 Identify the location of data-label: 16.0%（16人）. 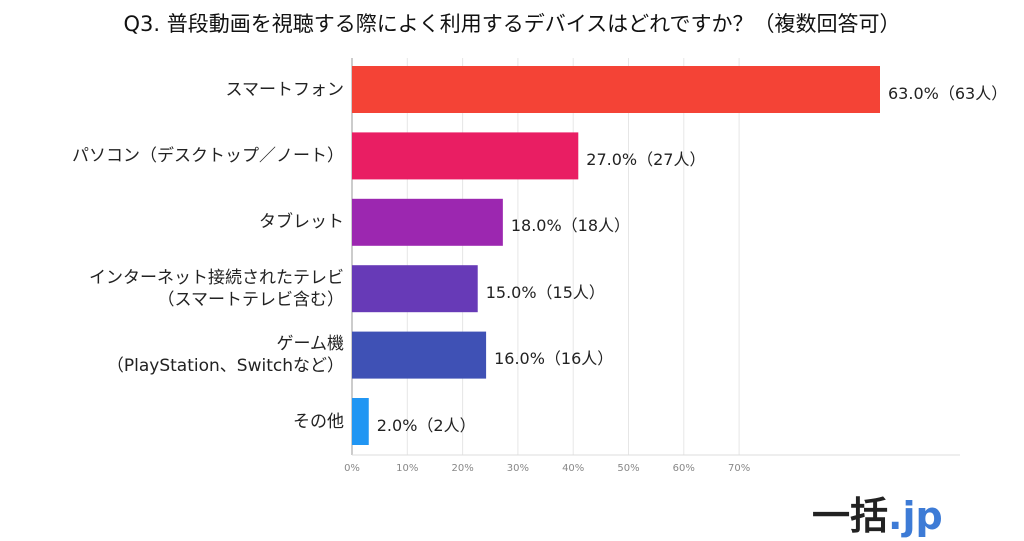
(554, 359).